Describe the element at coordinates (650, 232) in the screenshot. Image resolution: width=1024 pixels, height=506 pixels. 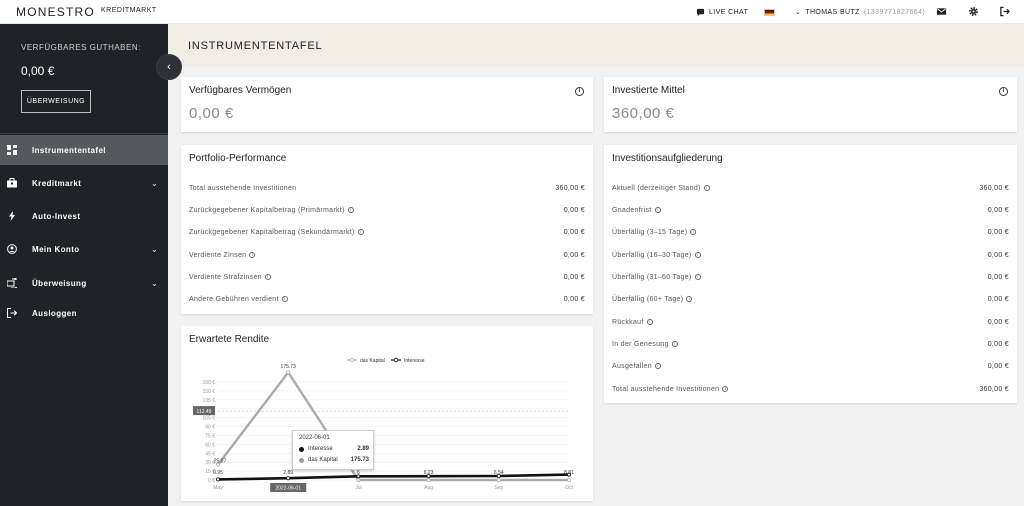
I see `row-label: Überfällig (3–15 Tage)` at that location.